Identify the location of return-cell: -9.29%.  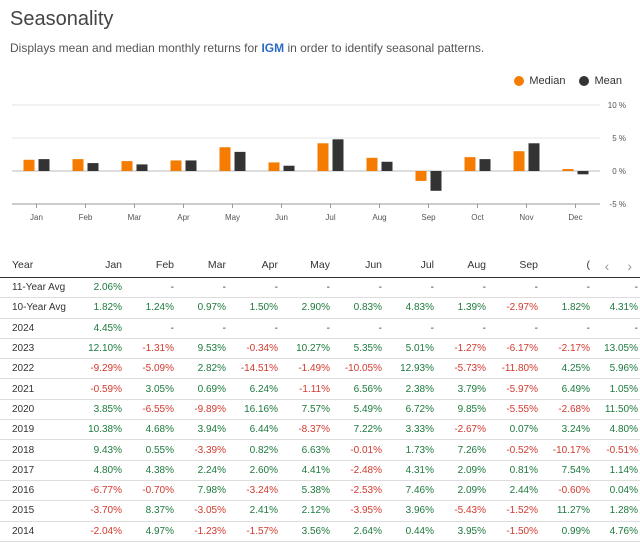
(98, 369).